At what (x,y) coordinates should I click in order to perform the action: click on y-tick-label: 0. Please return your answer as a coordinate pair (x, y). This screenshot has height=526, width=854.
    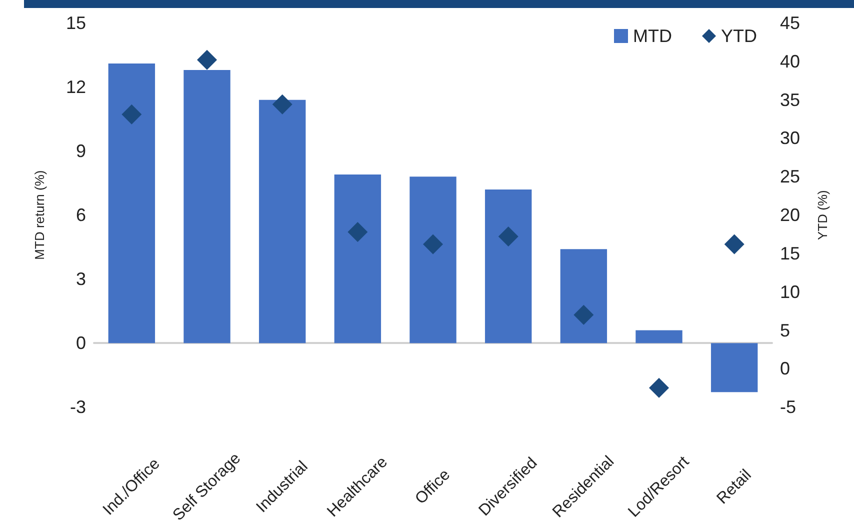
    Looking at the image, I should click on (81, 343).